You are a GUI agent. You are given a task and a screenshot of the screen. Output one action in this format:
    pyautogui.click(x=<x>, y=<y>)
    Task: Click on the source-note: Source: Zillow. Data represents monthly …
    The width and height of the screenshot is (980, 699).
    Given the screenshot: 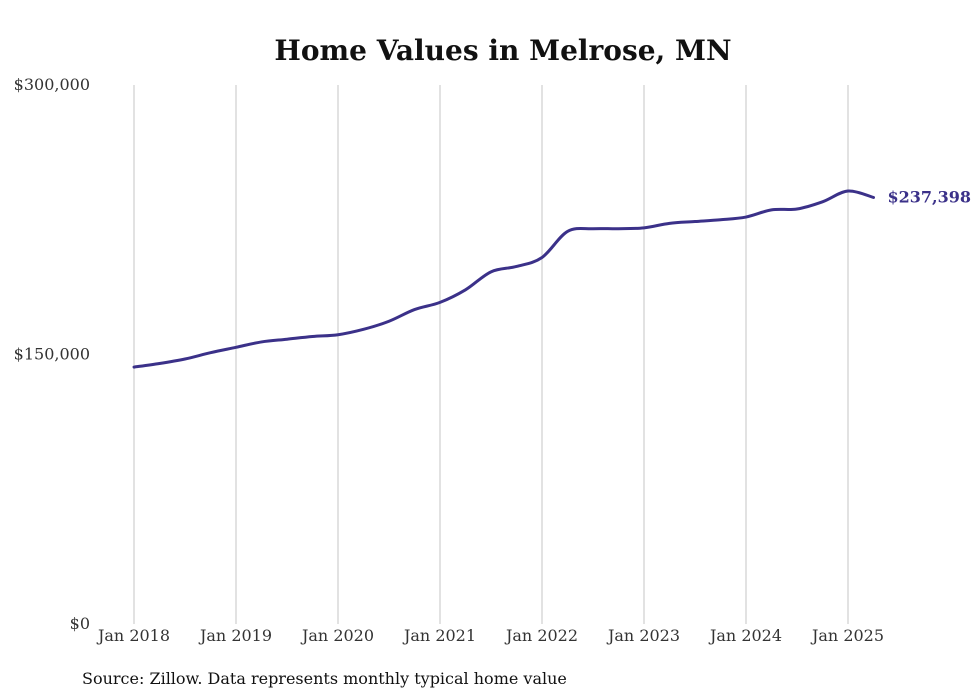 What is the action you would take?
    pyautogui.click(x=324, y=678)
    